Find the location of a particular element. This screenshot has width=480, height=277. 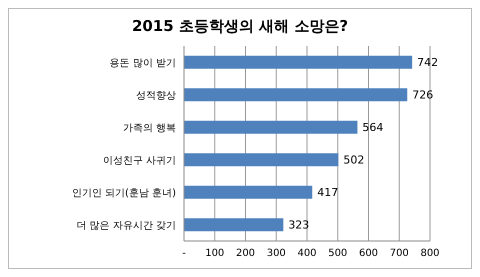

data-label: 502 is located at coordinates (353, 160).